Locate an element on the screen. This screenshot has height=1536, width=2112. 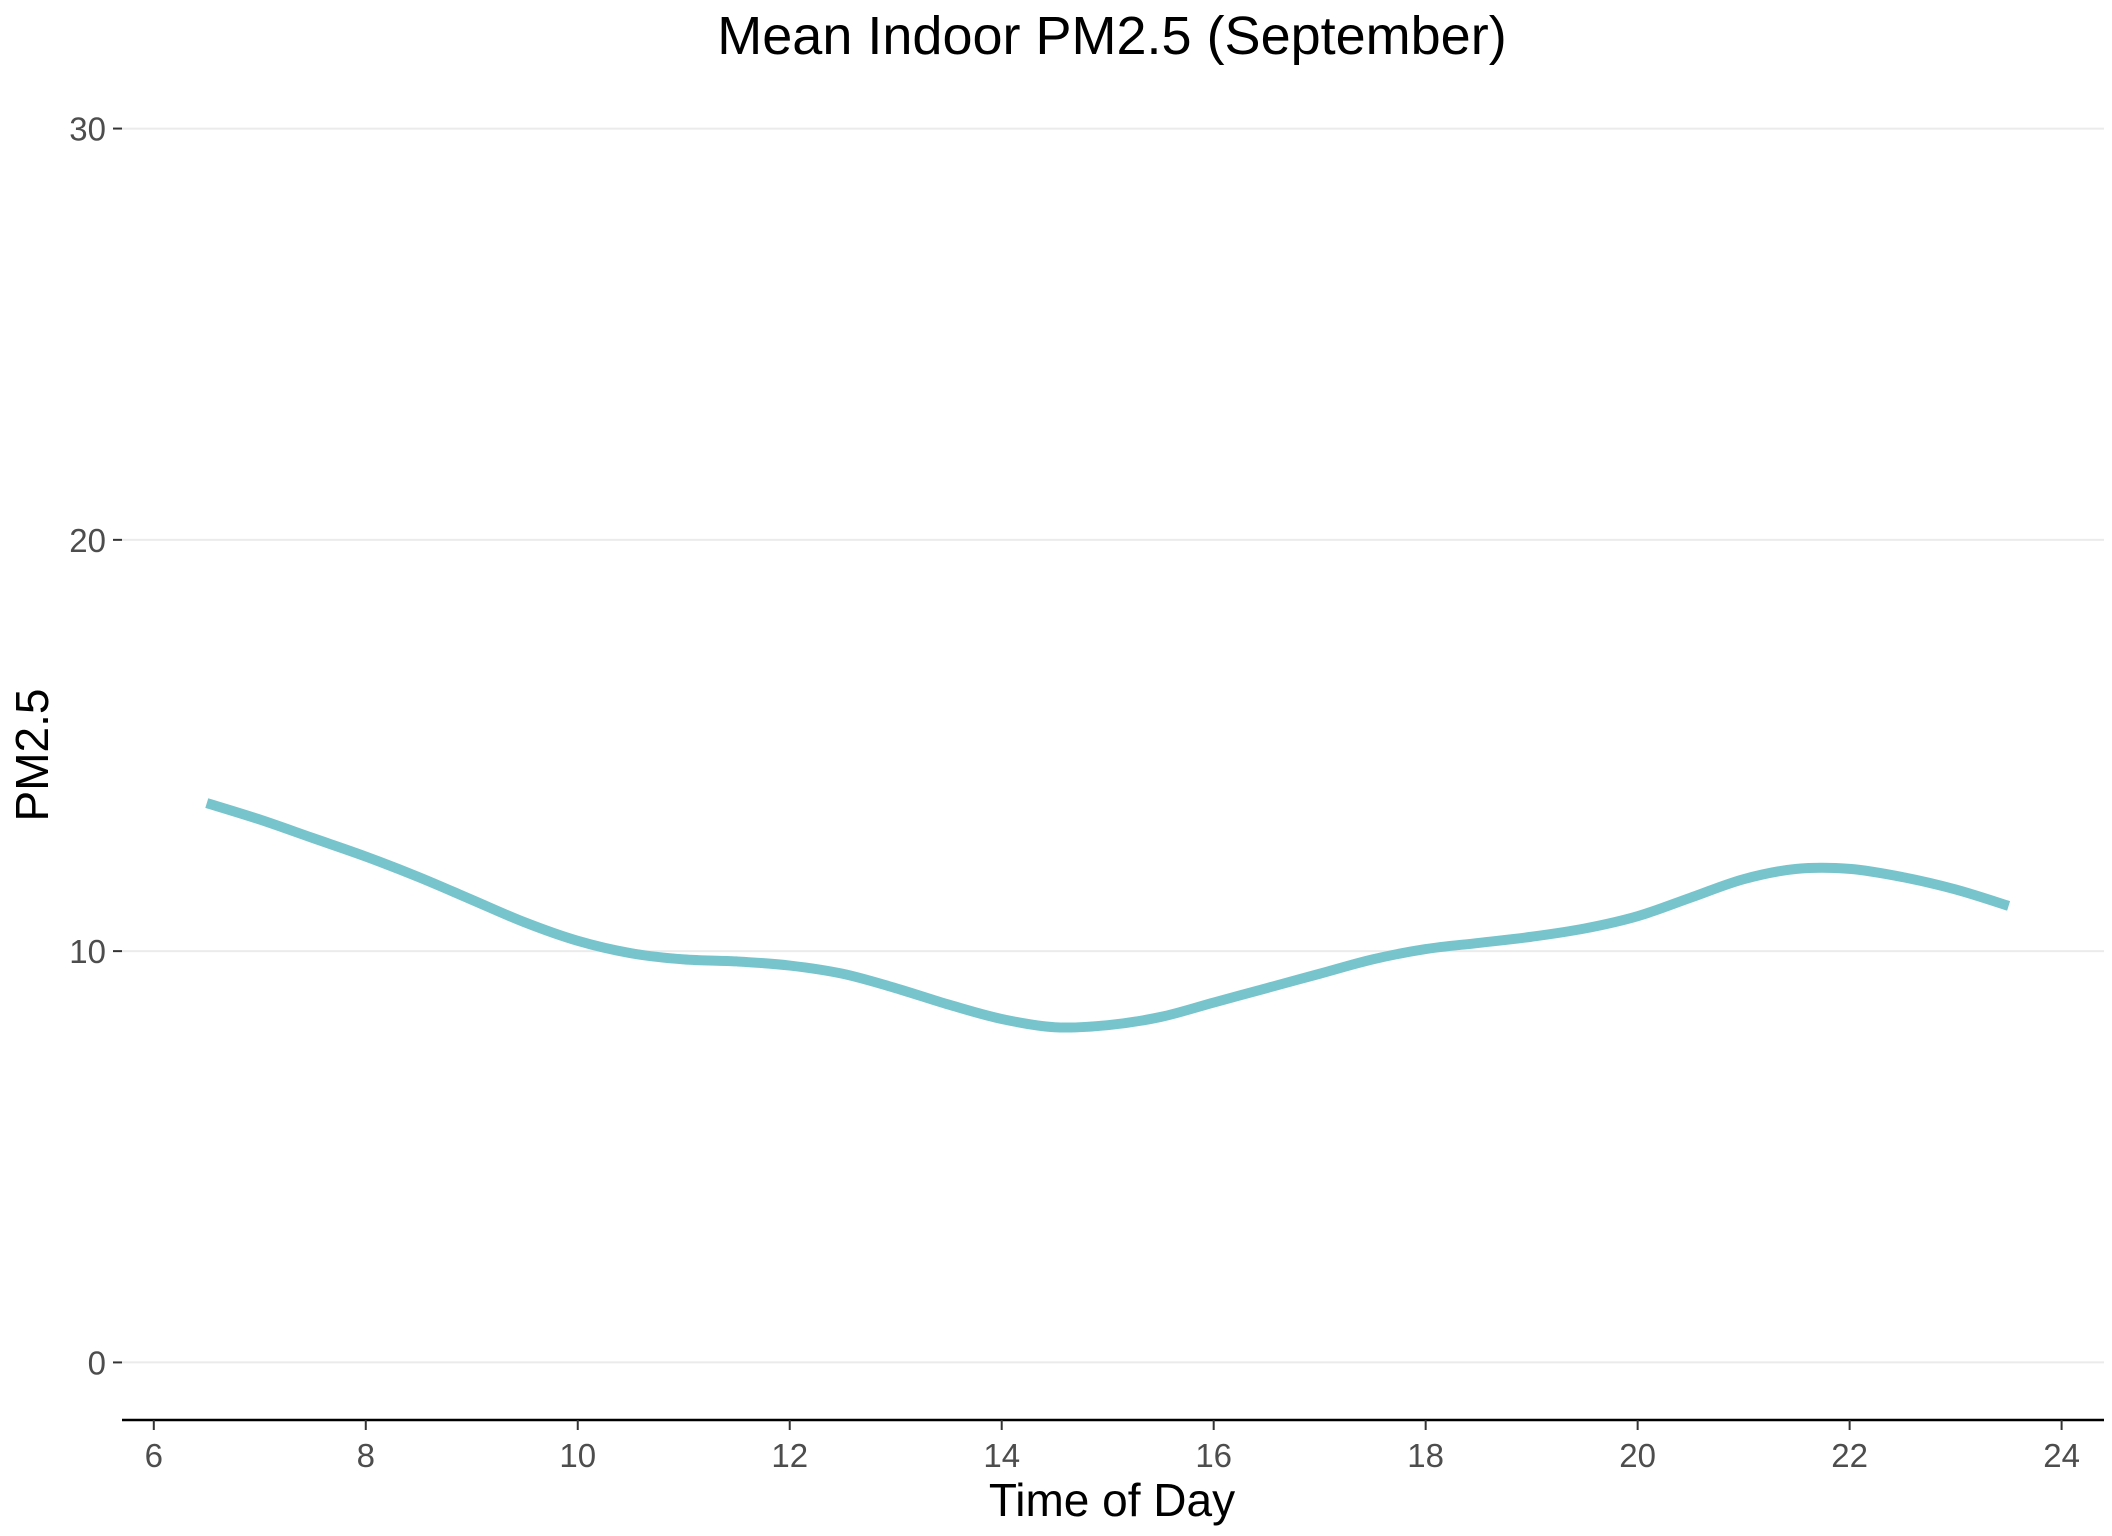
series-line is located at coordinates (1108, 915).